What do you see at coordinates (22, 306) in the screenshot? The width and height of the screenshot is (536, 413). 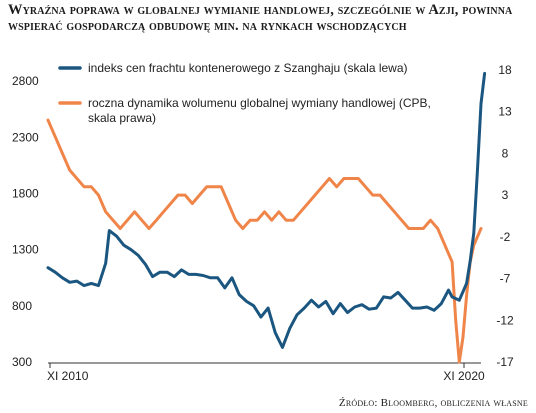 I see `left-tick-label: 800` at bounding box center [22, 306].